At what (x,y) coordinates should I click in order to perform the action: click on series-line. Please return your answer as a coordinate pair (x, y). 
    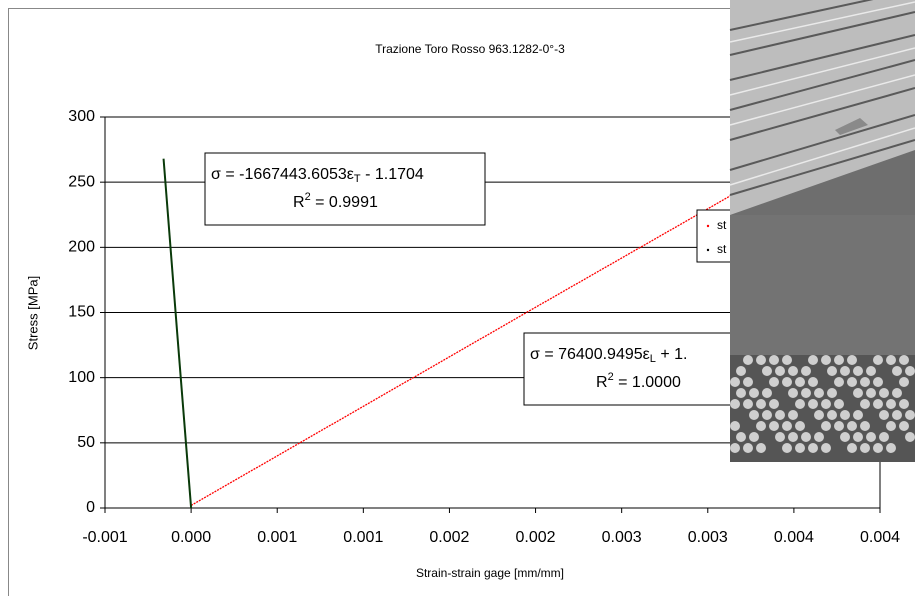
    Looking at the image, I should click on (177, 333).